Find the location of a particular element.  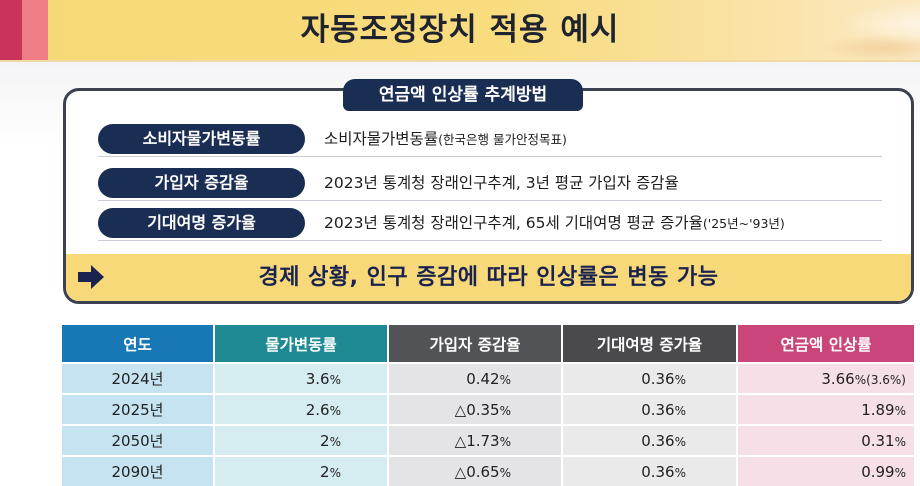

header-pension-rate: 연금액 인상률 is located at coordinates (825, 344).